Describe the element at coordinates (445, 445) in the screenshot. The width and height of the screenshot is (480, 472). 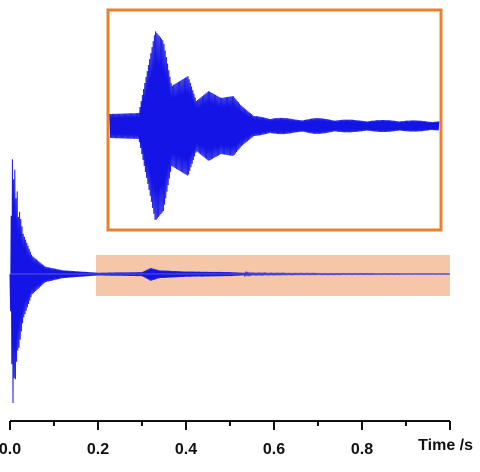
I see `x-axis-label: Time /s` at that location.